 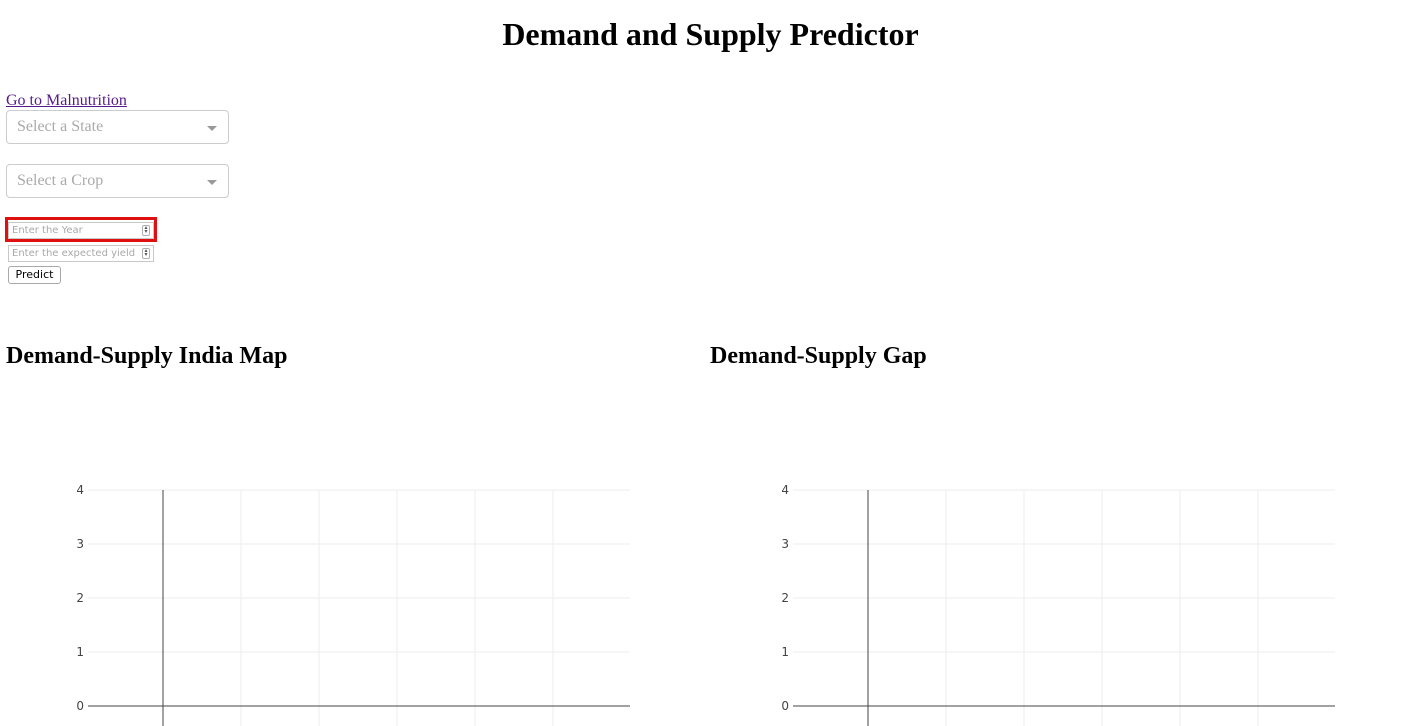 What do you see at coordinates (34, 275) in the screenshot?
I see `predict-button: Predict` at bounding box center [34, 275].